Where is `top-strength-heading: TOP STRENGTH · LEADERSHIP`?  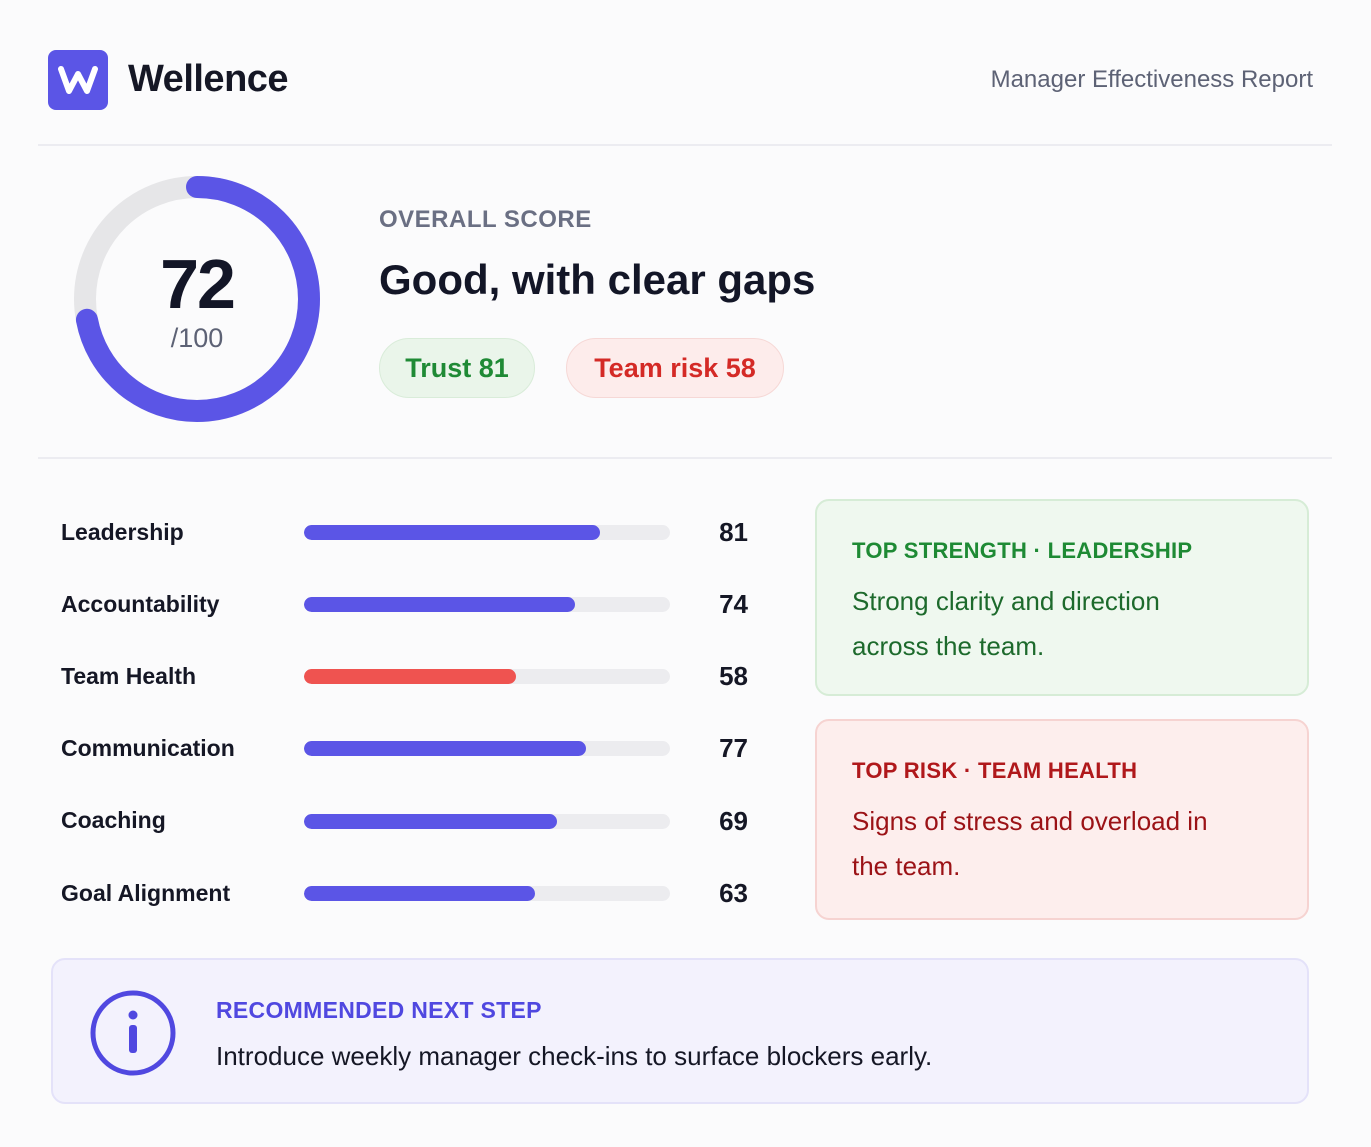
top-strength-heading: TOP STRENGTH · LEADERSHIP is located at coordinates (1022, 550).